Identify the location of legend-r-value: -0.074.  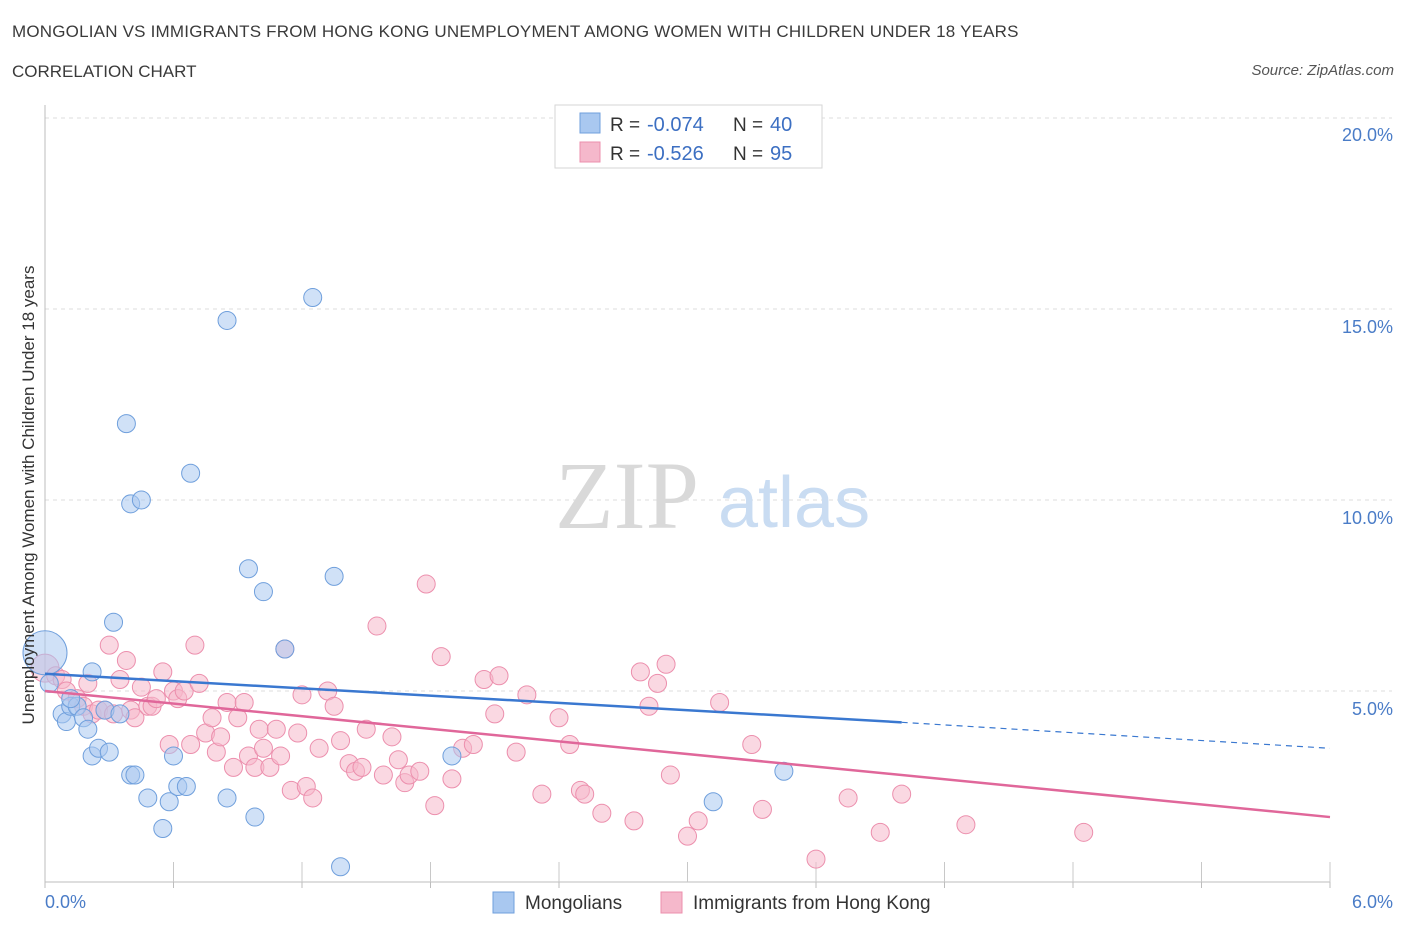
(675, 125).